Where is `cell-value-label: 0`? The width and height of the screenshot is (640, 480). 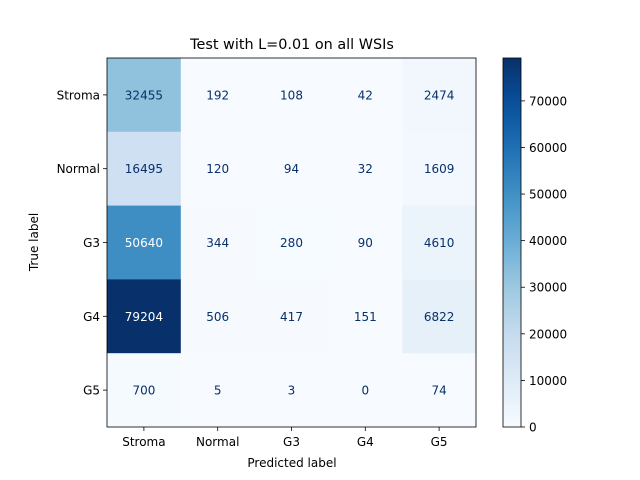 cell-value-label: 0 is located at coordinates (365, 391).